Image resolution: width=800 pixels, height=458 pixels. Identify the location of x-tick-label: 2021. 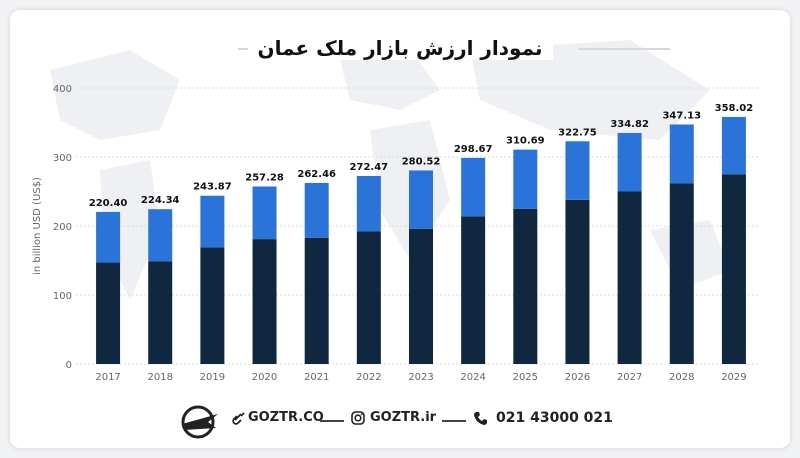
(316, 377).